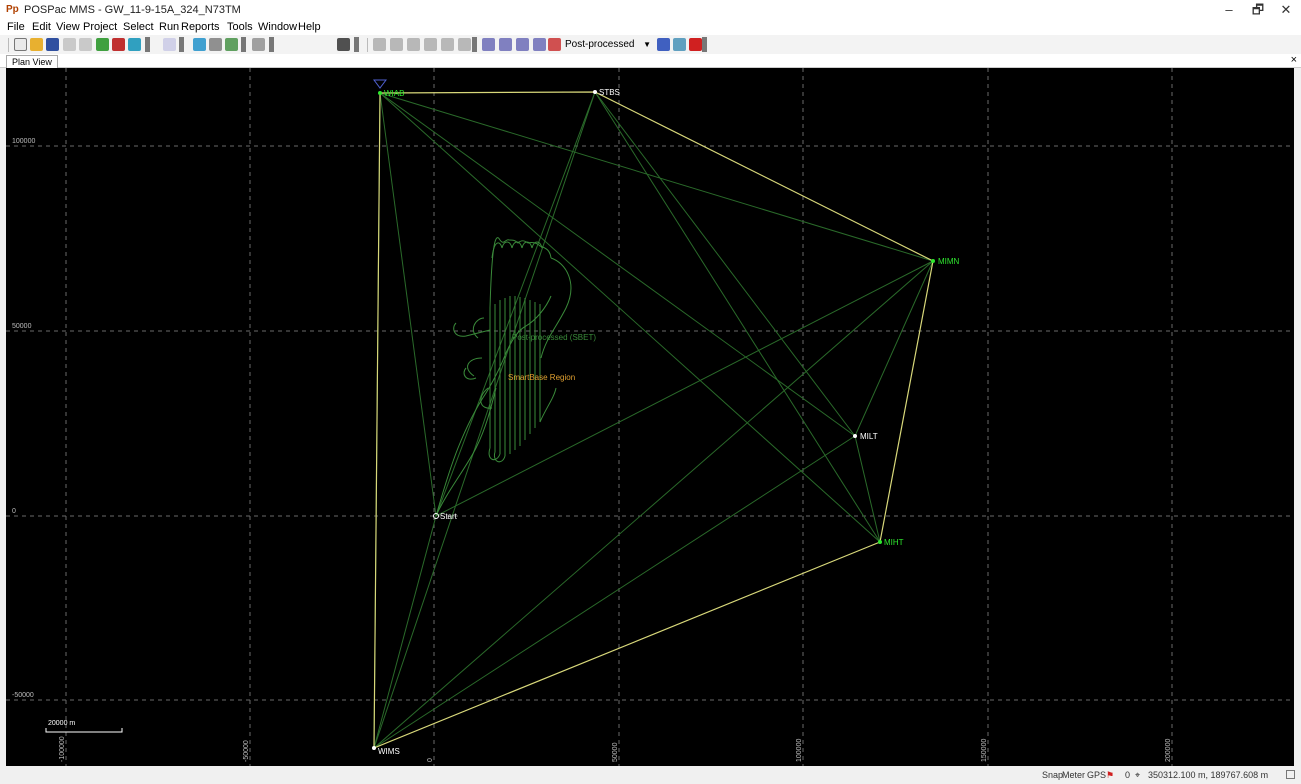 Image resolution: width=1301 pixels, height=784 pixels. What do you see at coordinates (650, 61) in the screenshot?
I see `document-tab-bar: Plan View ×` at bounding box center [650, 61].